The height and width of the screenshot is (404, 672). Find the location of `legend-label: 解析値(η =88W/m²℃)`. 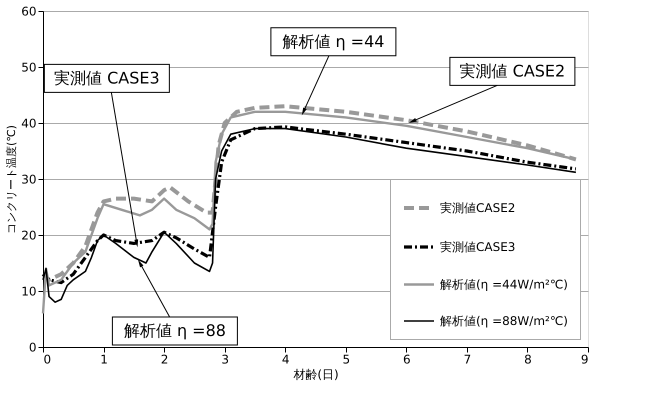

legend-label: 解析値(η =88W/m²℃) is located at coordinates (504, 321).